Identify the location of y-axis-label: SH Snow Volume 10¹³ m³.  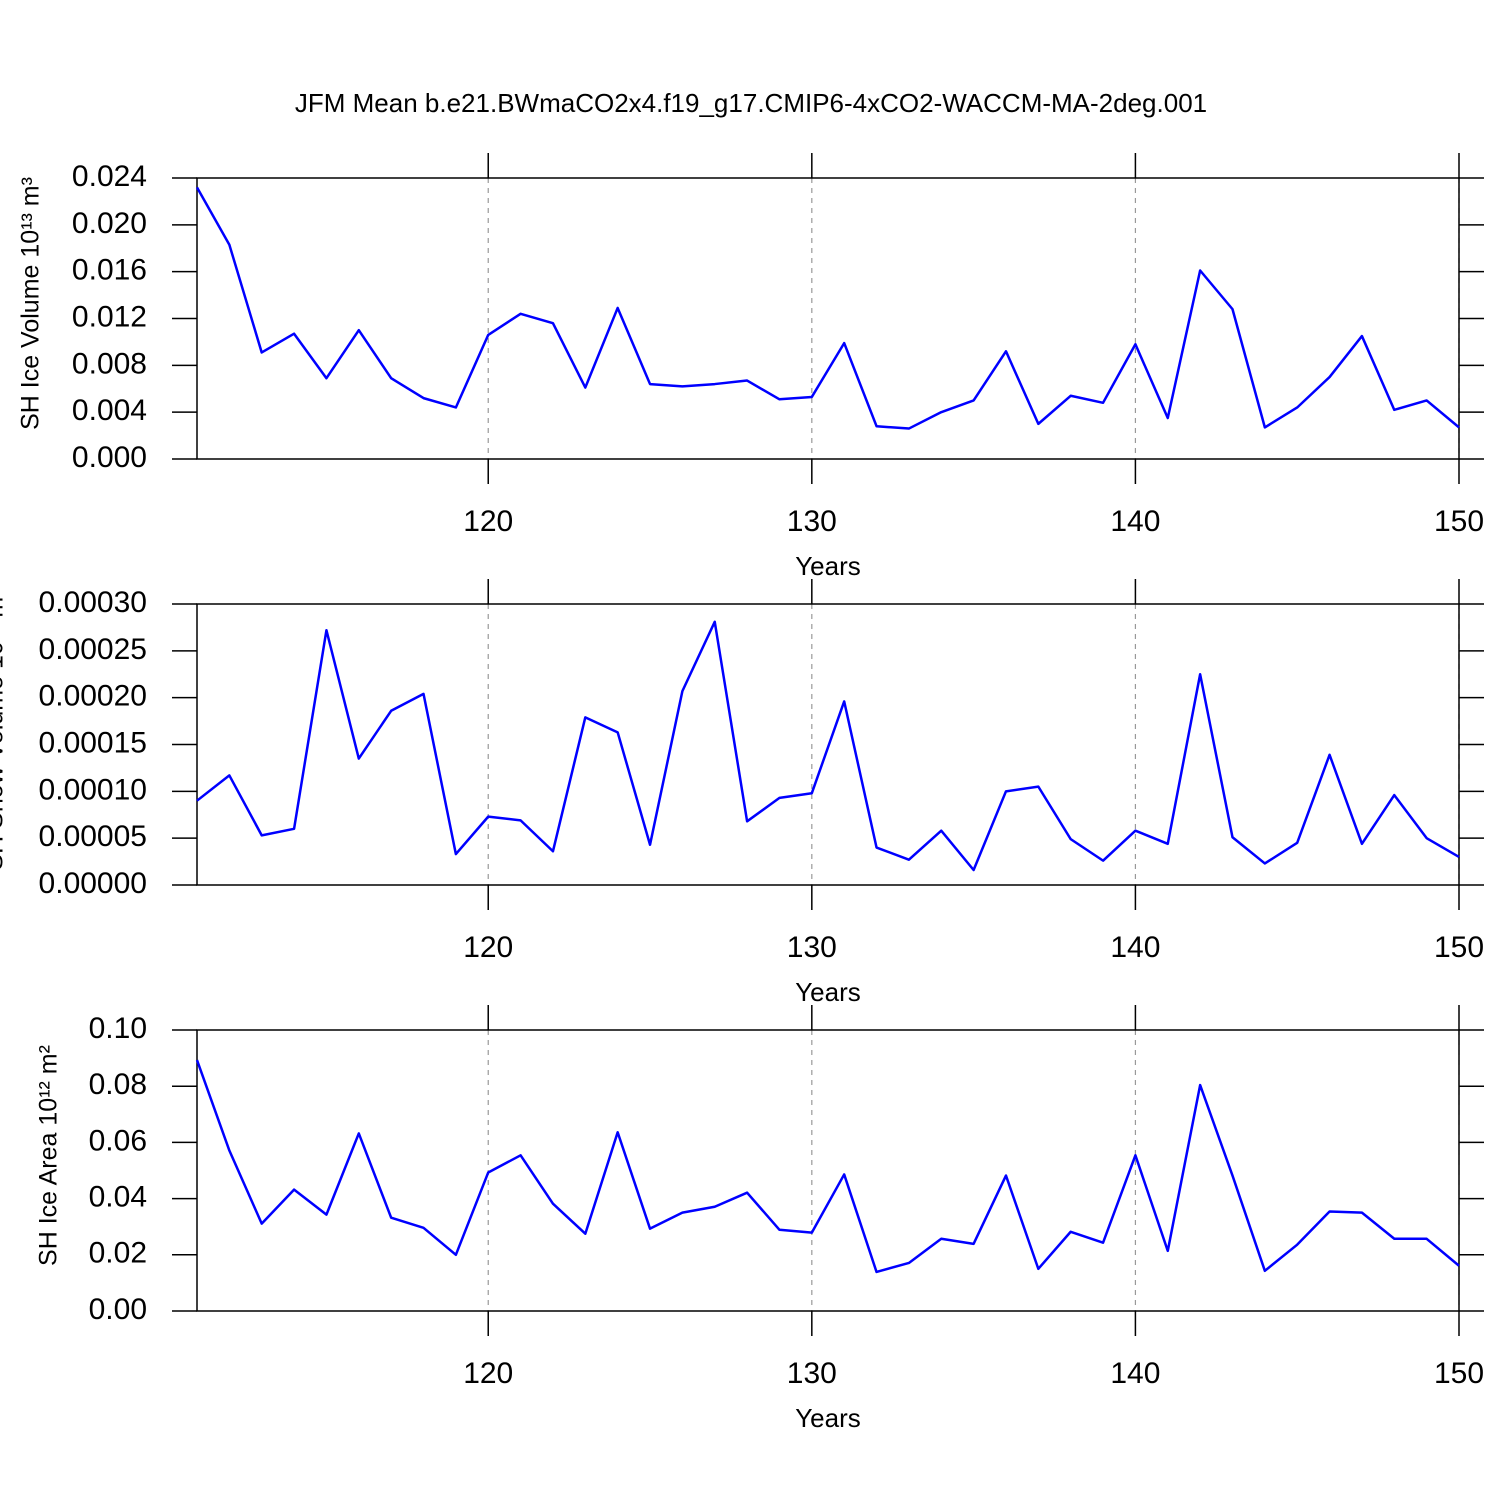
(4, 729).